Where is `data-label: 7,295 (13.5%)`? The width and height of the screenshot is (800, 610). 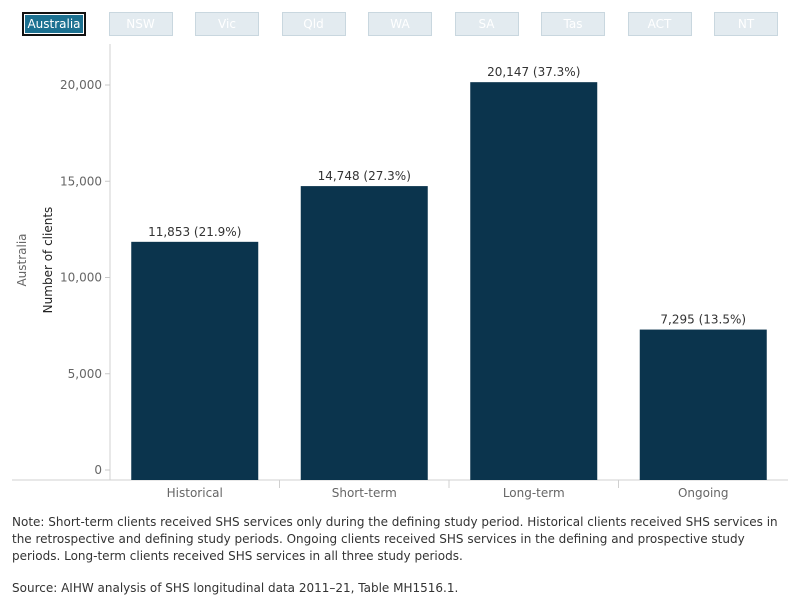 data-label: 7,295 (13.5%) is located at coordinates (703, 320).